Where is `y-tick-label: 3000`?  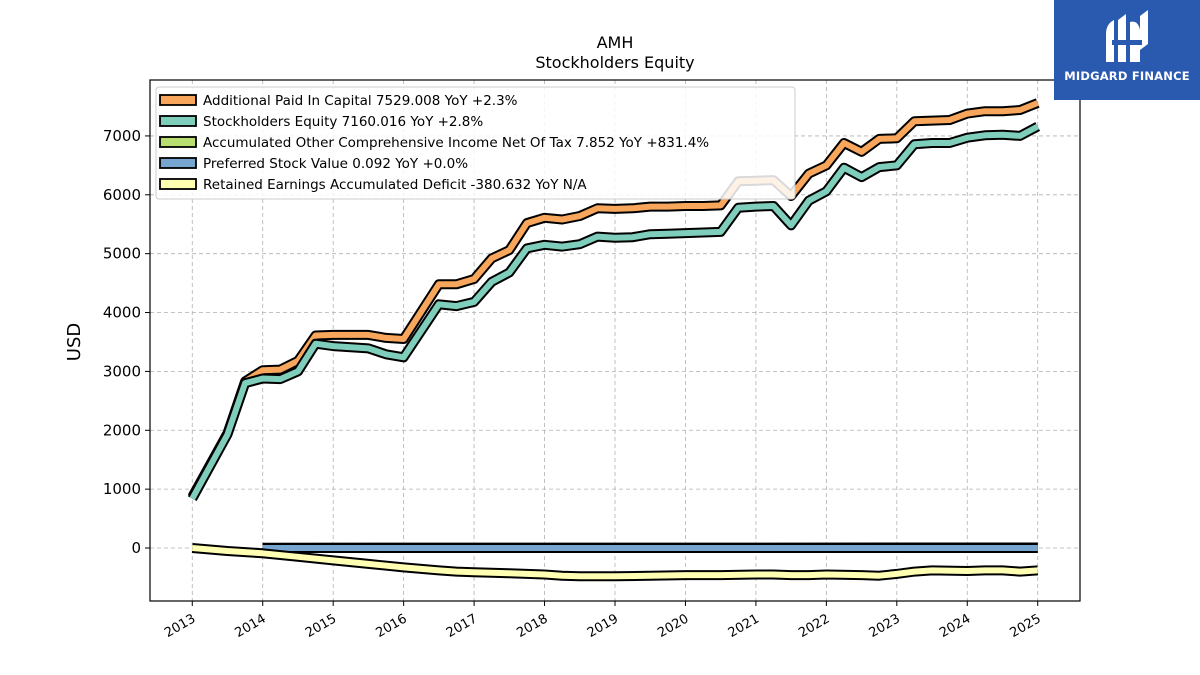 y-tick-label: 3000 is located at coordinates (122, 371).